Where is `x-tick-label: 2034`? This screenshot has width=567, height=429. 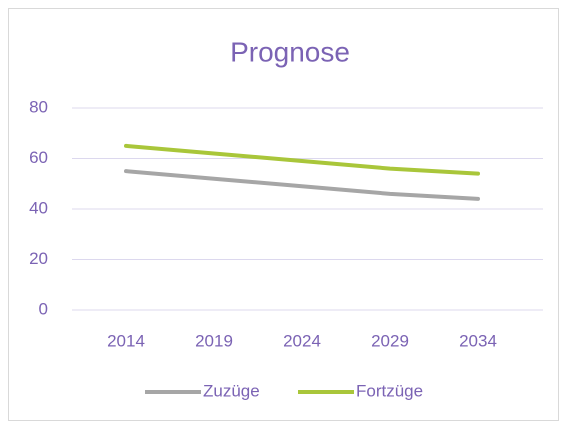
x-tick-label: 2034 is located at coordinates (478, 340).